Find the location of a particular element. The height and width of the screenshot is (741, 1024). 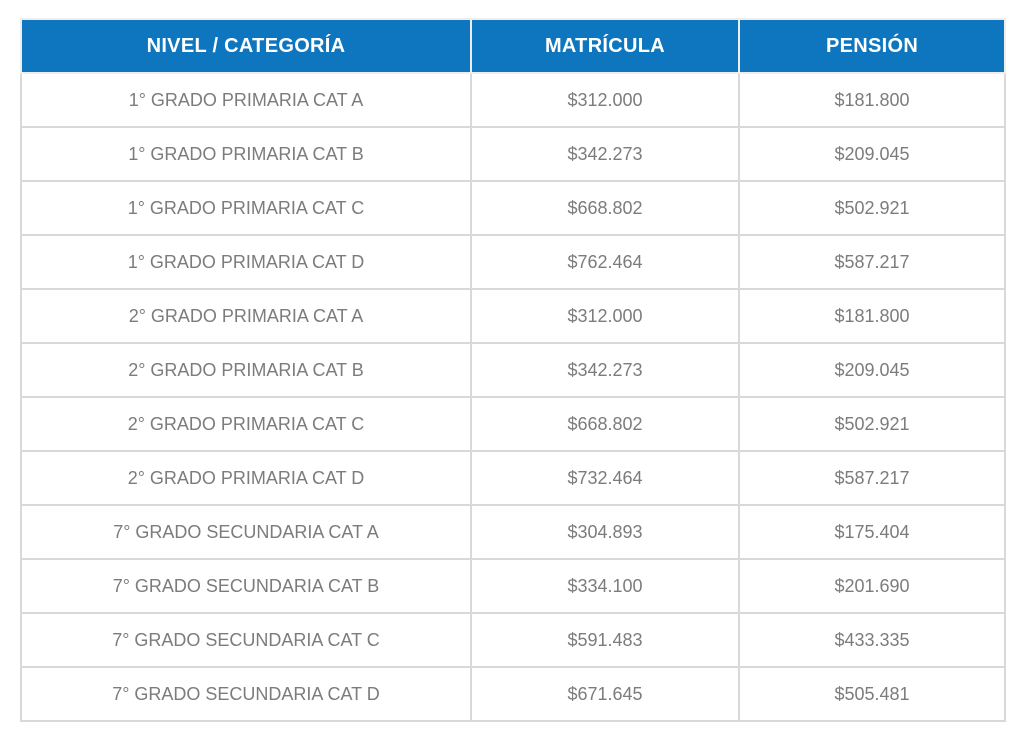

table-row: 1° GRADO PRIMARIA CAT D $762.464 $587.217 is located at coordinates (513, 262).